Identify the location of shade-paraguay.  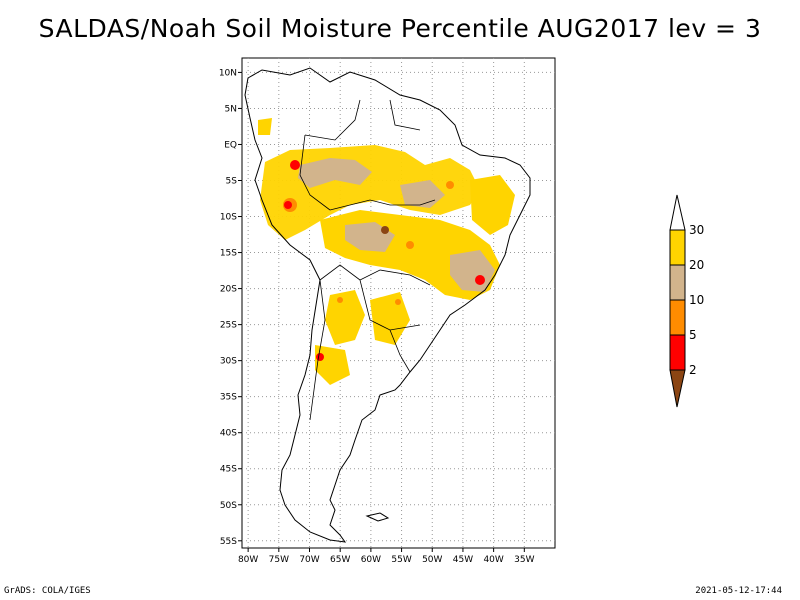
(345, 317).